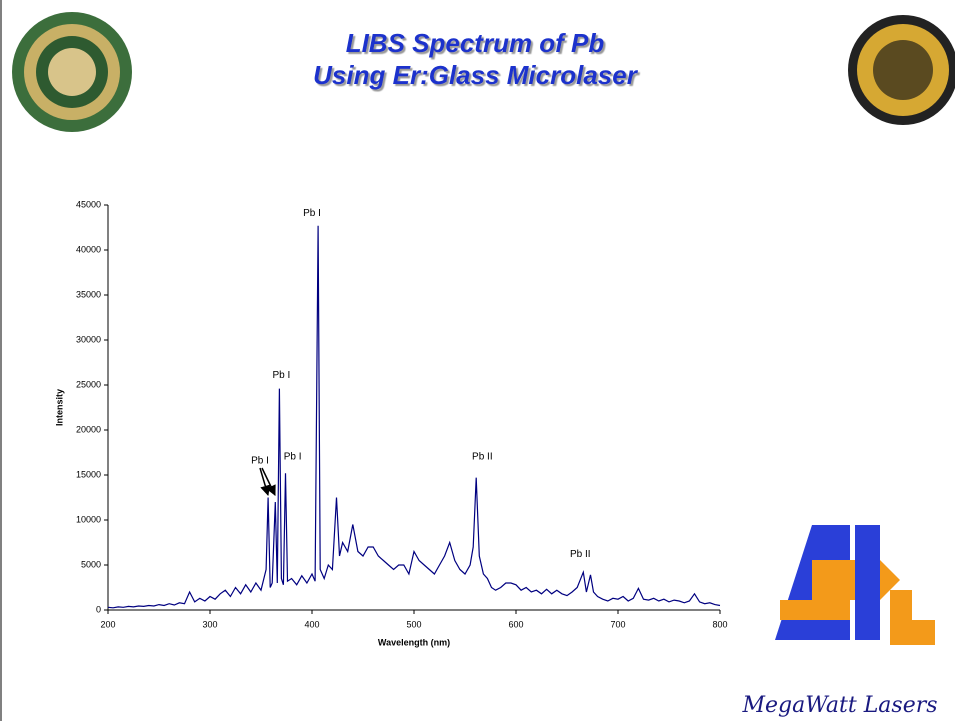 The image size is (955, 721). I want to click on y-tick-label: 30000, so click(88, 339).